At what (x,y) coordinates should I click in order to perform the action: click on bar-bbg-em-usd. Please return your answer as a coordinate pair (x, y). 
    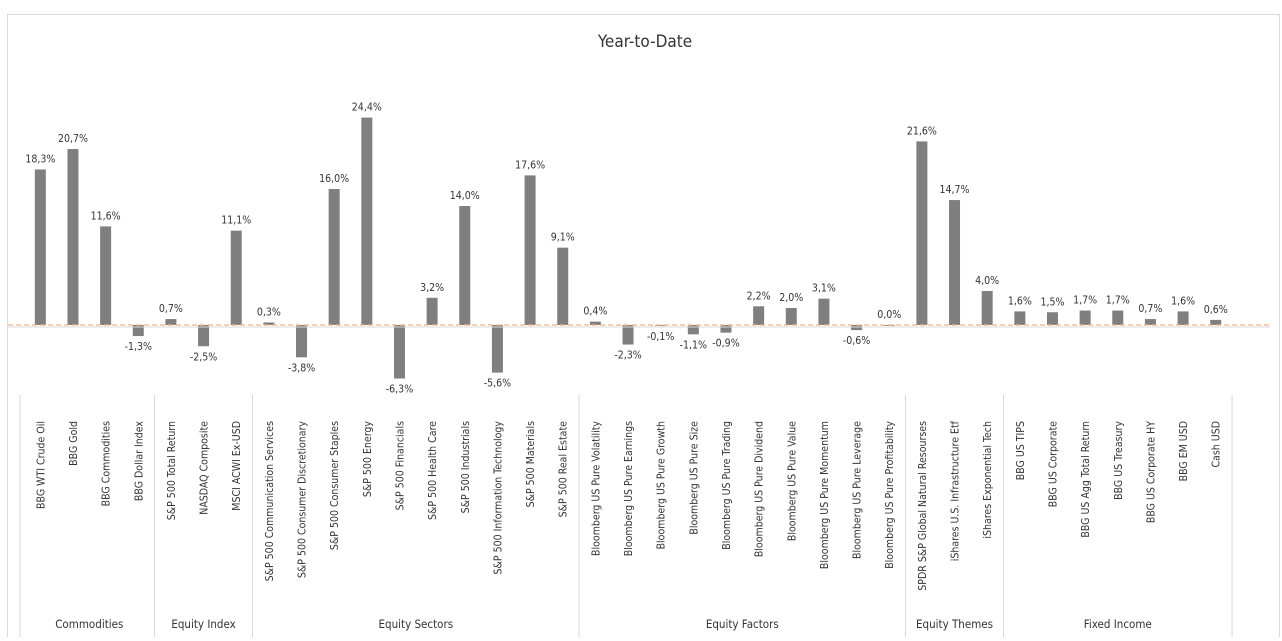
    Looking at the image, I should click on (1183, 318).